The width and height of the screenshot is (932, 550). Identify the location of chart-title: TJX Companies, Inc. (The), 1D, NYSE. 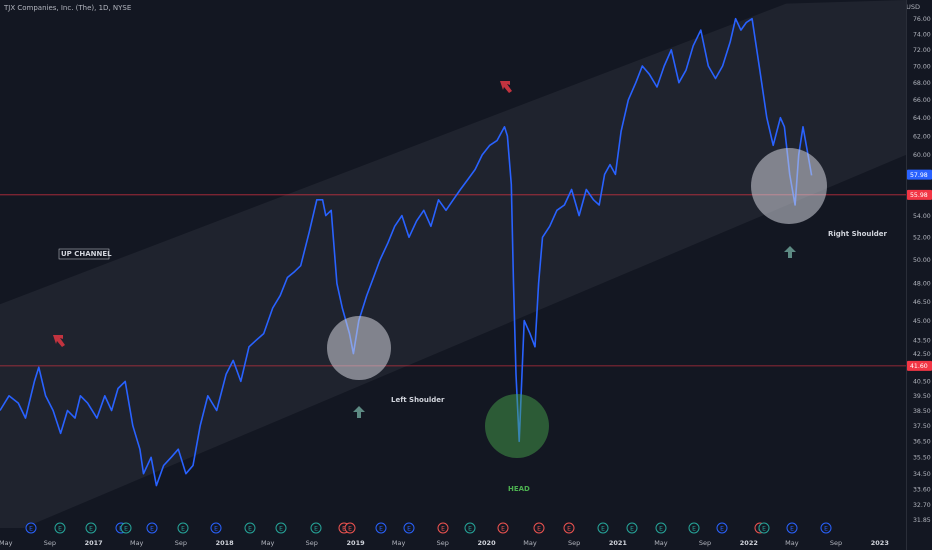
(68, 8).